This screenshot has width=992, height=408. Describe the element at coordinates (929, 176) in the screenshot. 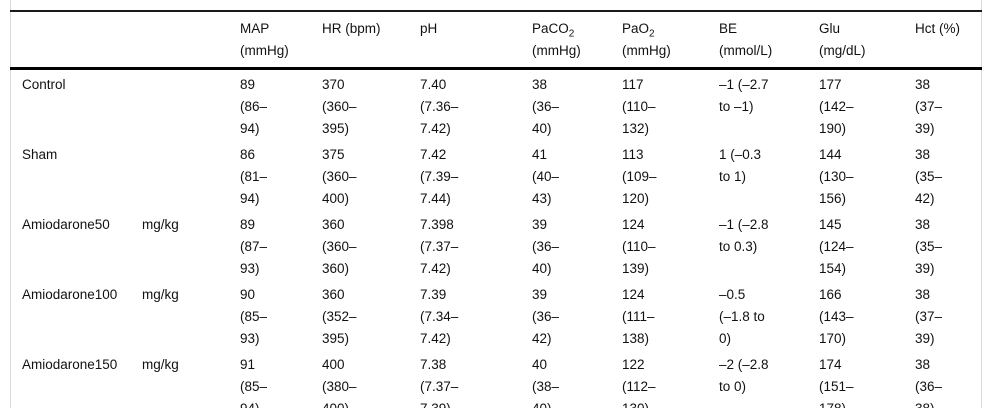

I see `data-cell: 38 (35– 42)` at that location.